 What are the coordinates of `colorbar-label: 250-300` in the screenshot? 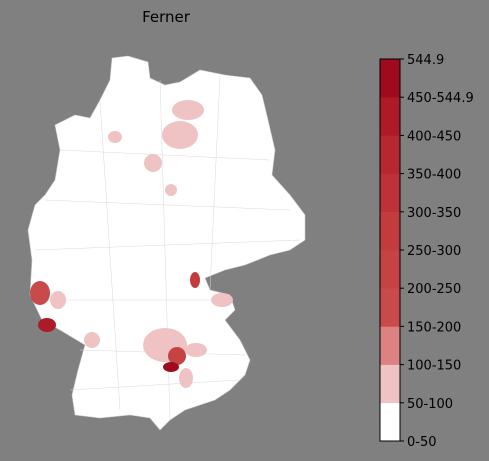 It's located at (434, 251).